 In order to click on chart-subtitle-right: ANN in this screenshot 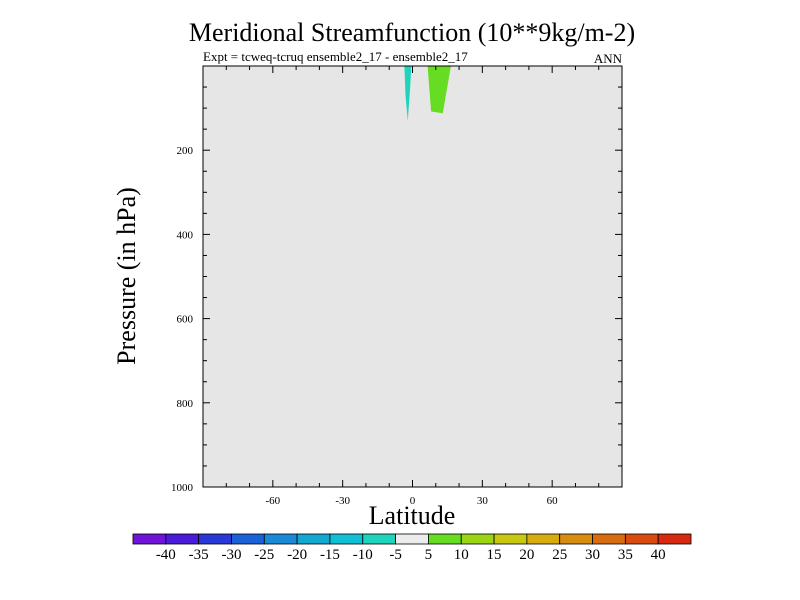, I will do `click(608, 58)`.